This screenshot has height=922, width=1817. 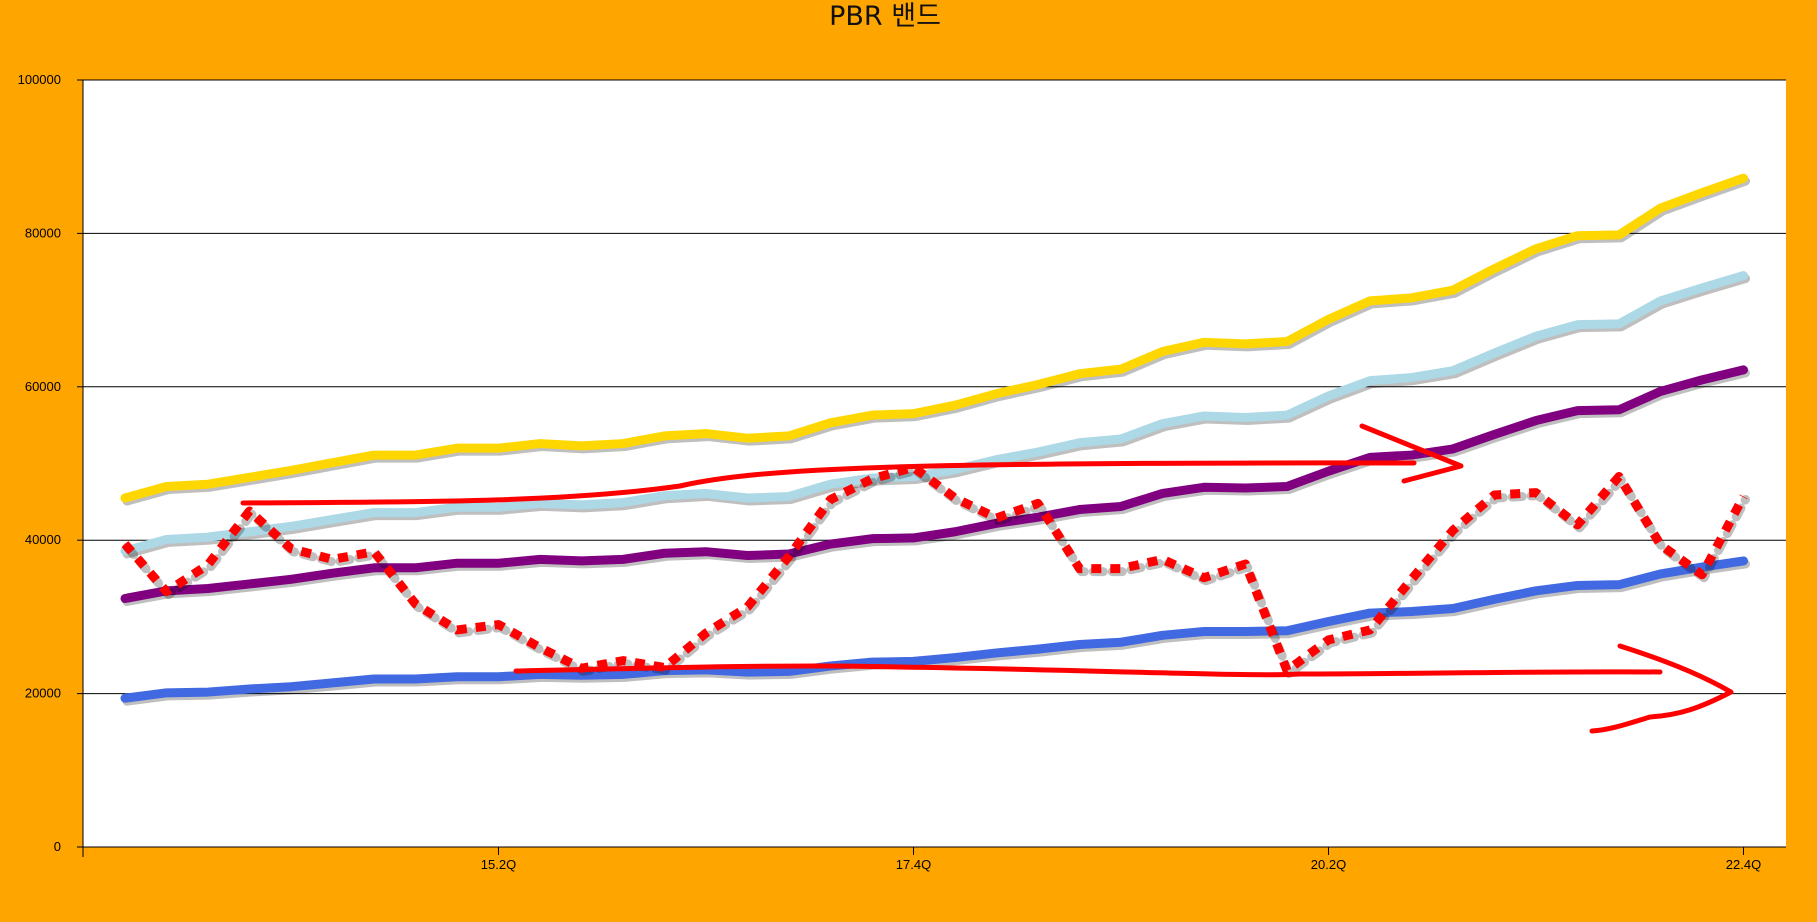 What do you see at coordinates (498, 864) in the screenshot?
I see `x-tick-label: 15.2Q` at bounding box center [498, 864].